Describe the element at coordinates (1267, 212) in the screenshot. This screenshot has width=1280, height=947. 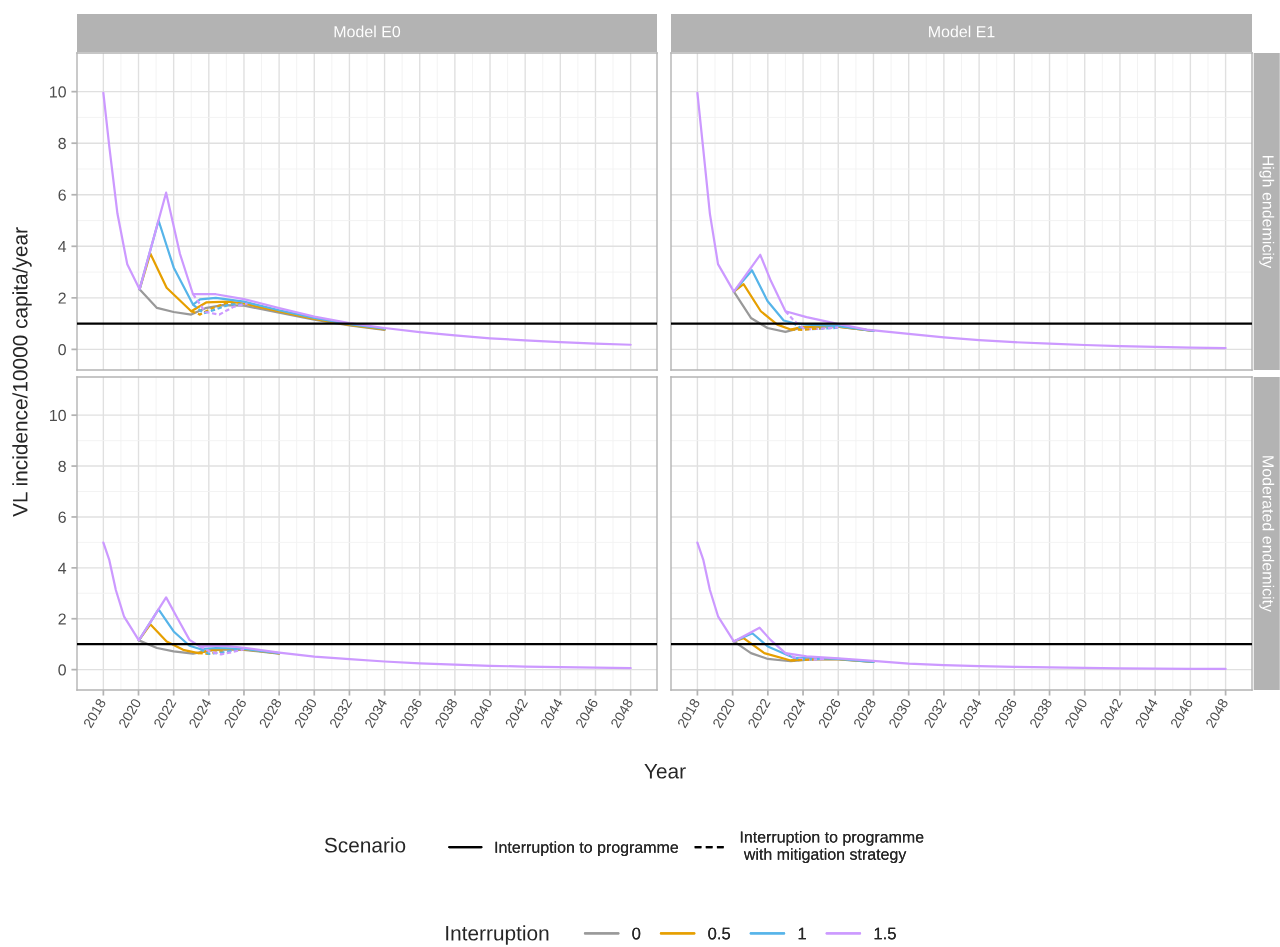
I see `y2-axis-title: High endemicity` at that location.